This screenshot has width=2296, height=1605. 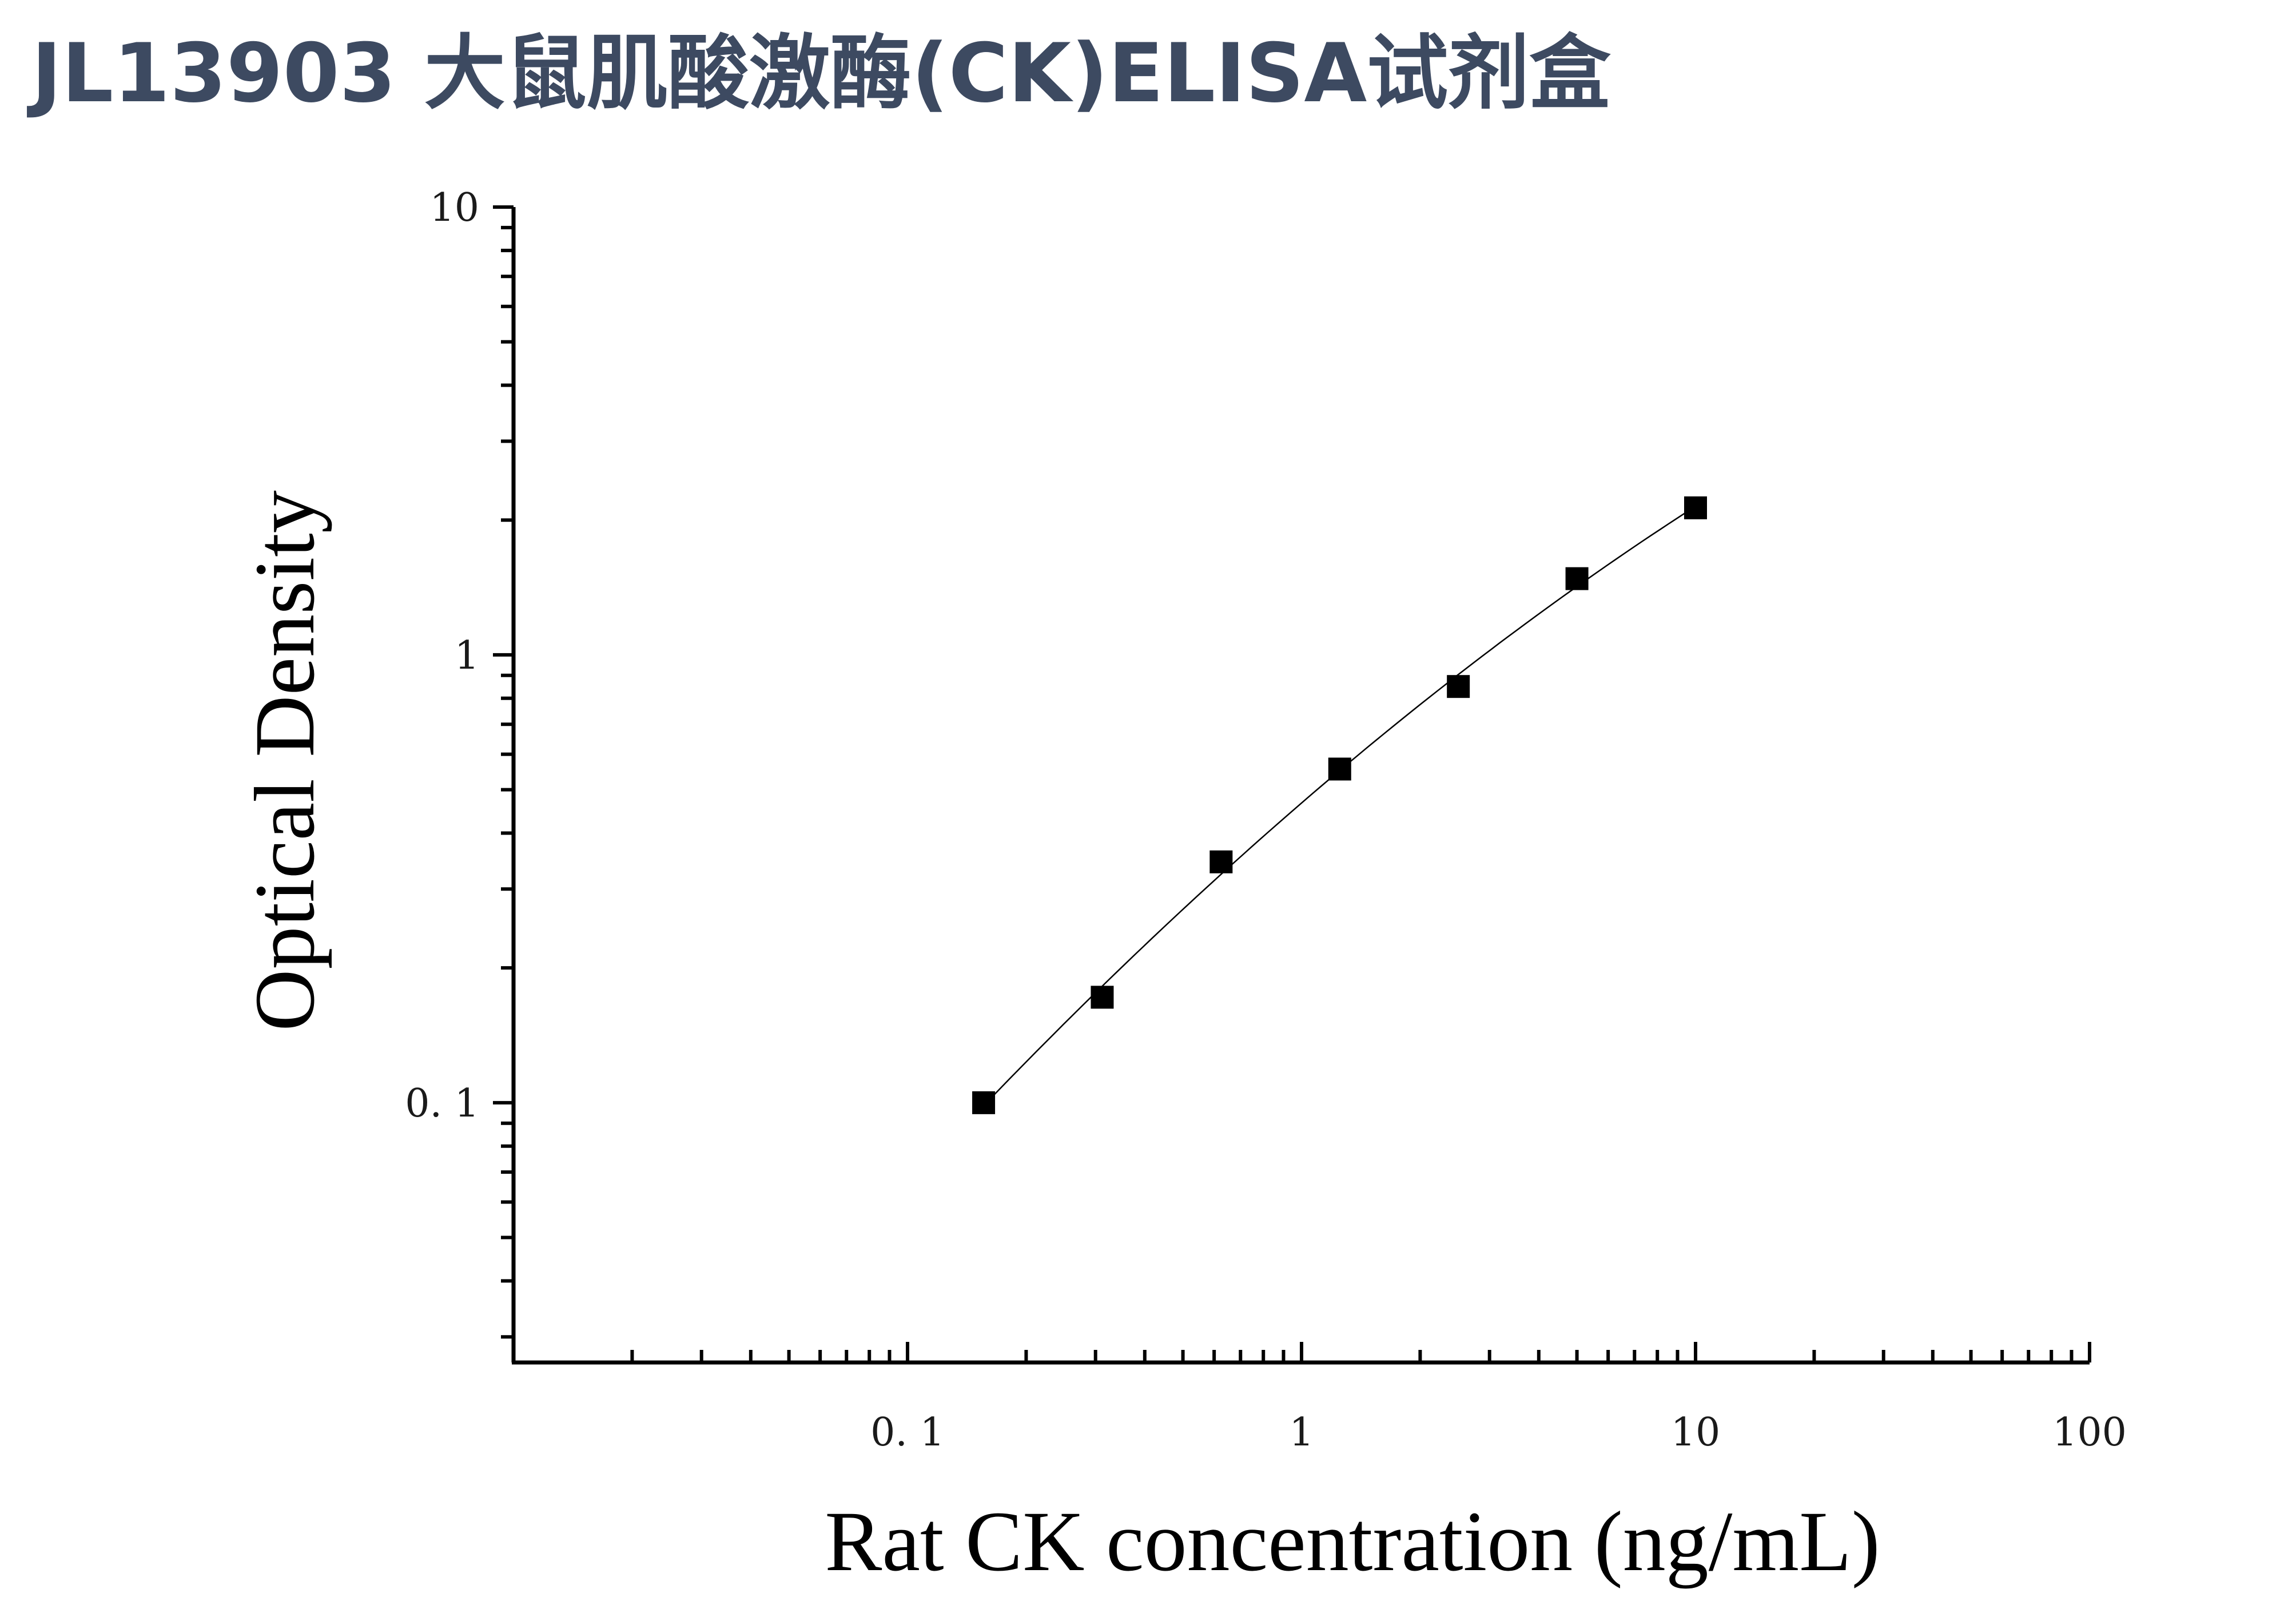 I want to click on fit-curve, so click(x=1339, y=806).